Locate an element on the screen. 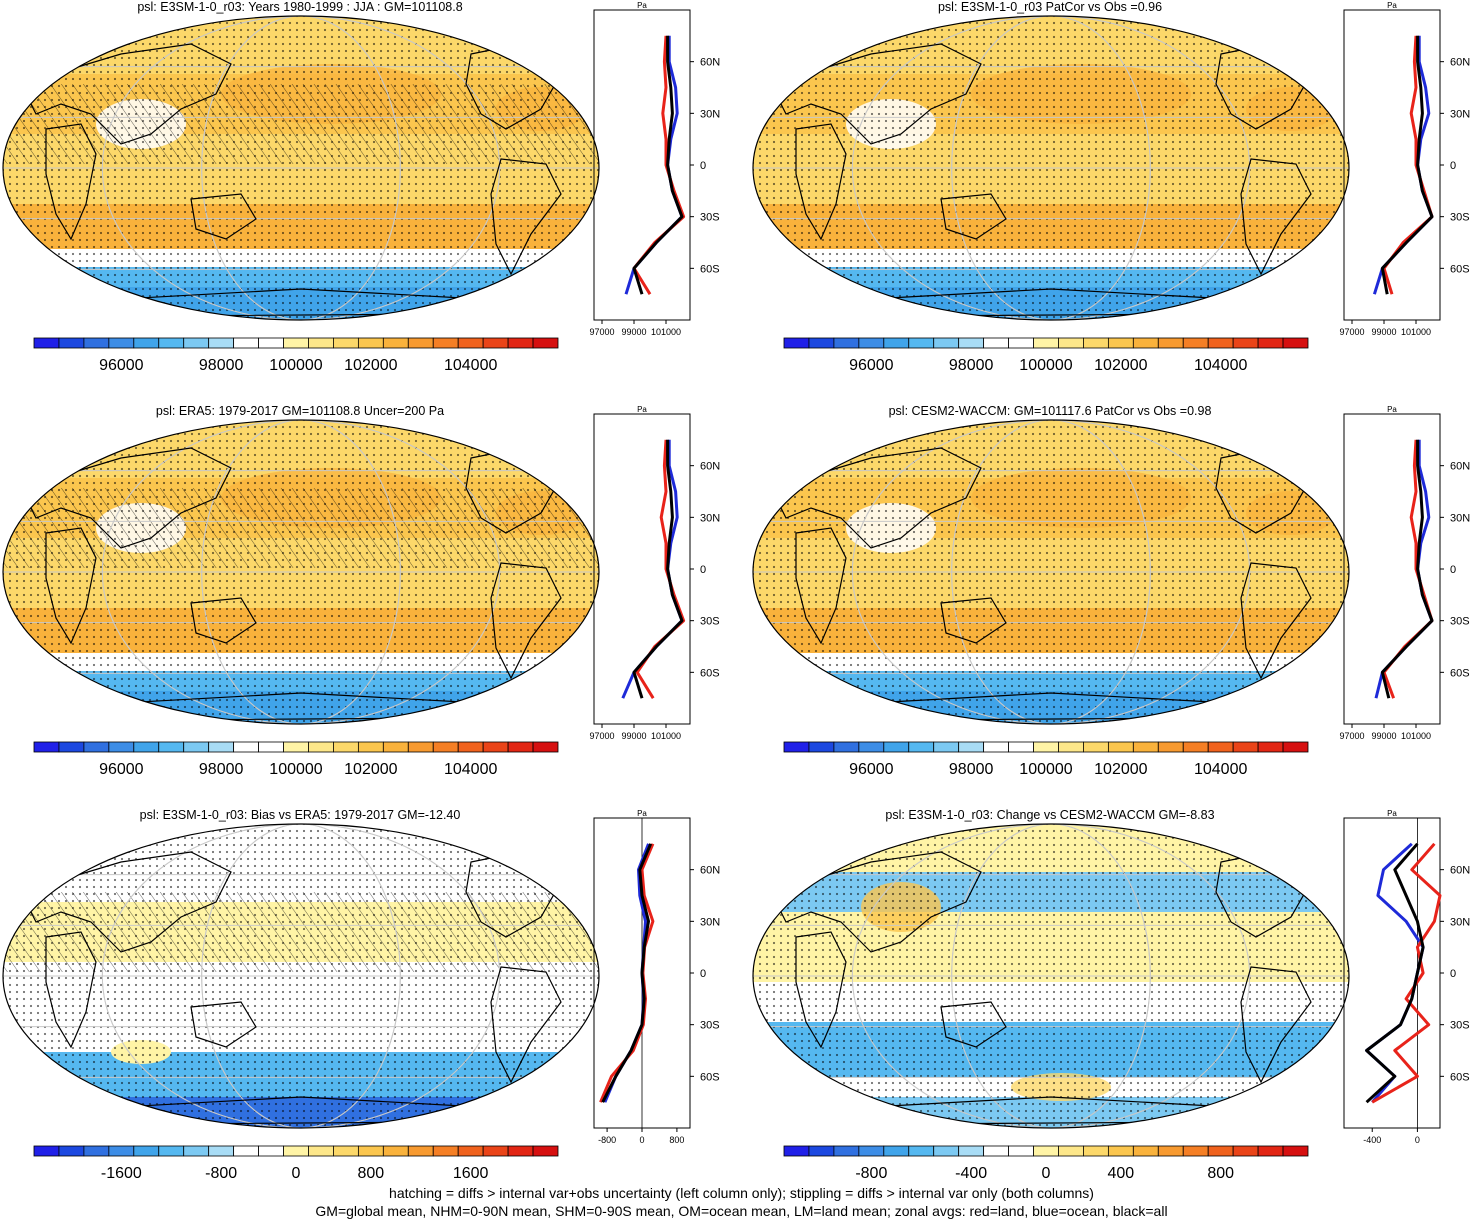 The width and height of the screenshot is (1483, 1219). colorbar-tick-label: 98000 is located at coordinates (221, 769).